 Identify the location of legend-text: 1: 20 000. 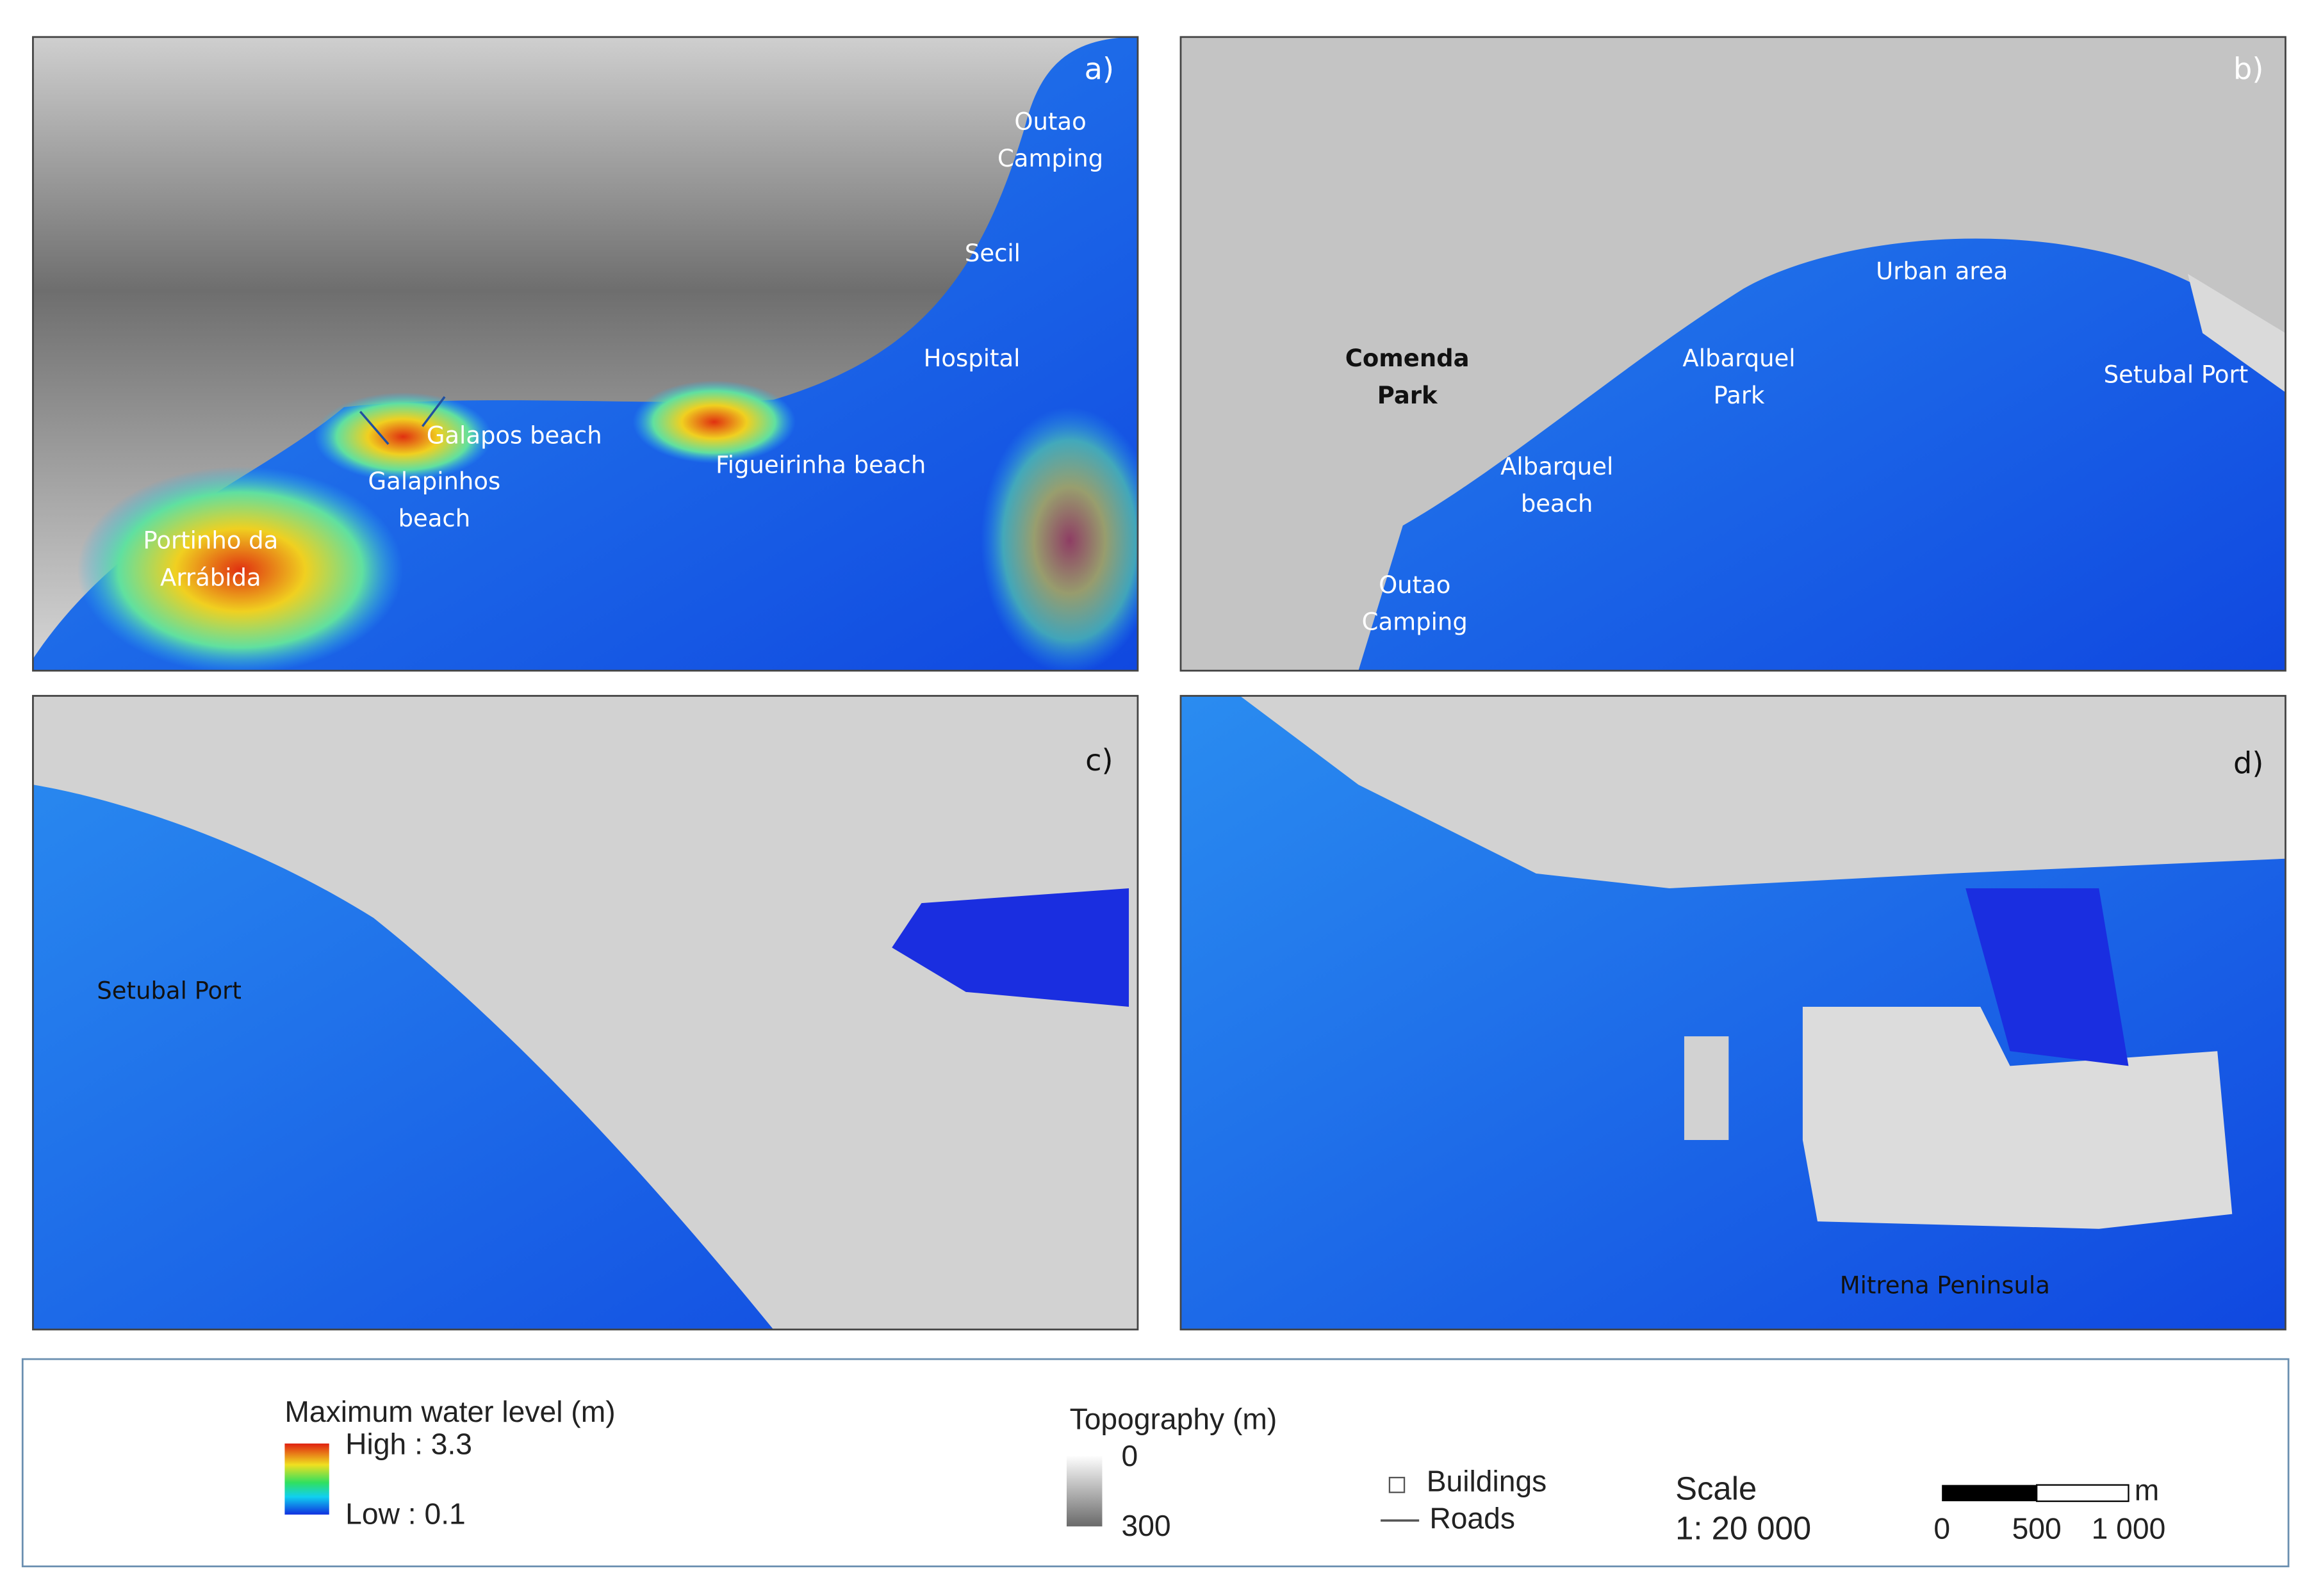
(1743, 1528).